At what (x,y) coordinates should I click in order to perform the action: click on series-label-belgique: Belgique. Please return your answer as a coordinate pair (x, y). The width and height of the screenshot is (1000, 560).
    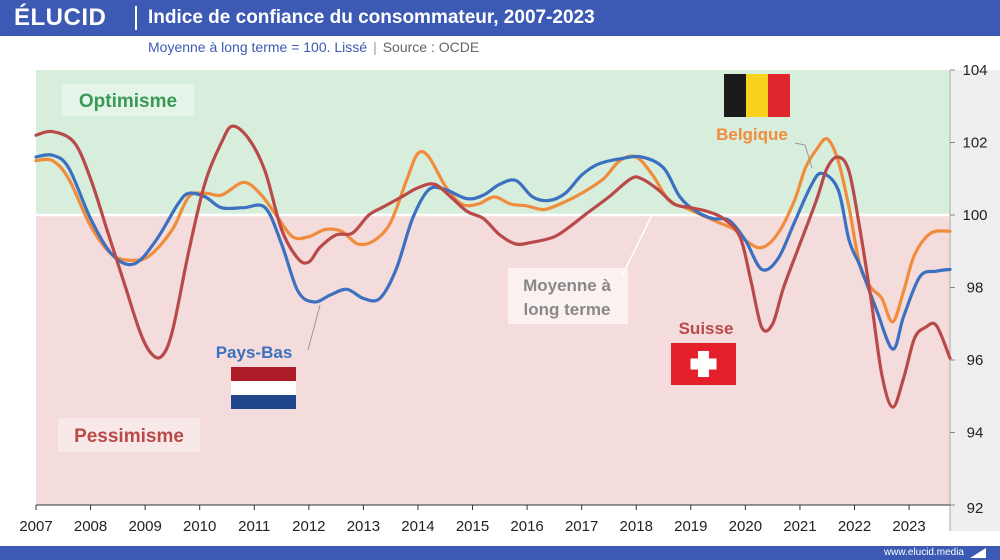
    Looking at the image, I should click on (752, 134).